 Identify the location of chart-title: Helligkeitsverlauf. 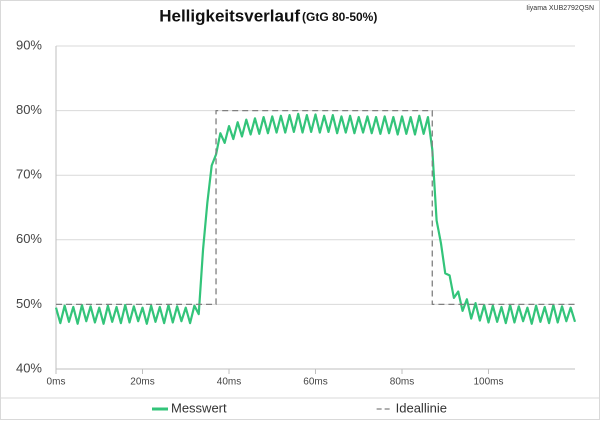
(229, 15).